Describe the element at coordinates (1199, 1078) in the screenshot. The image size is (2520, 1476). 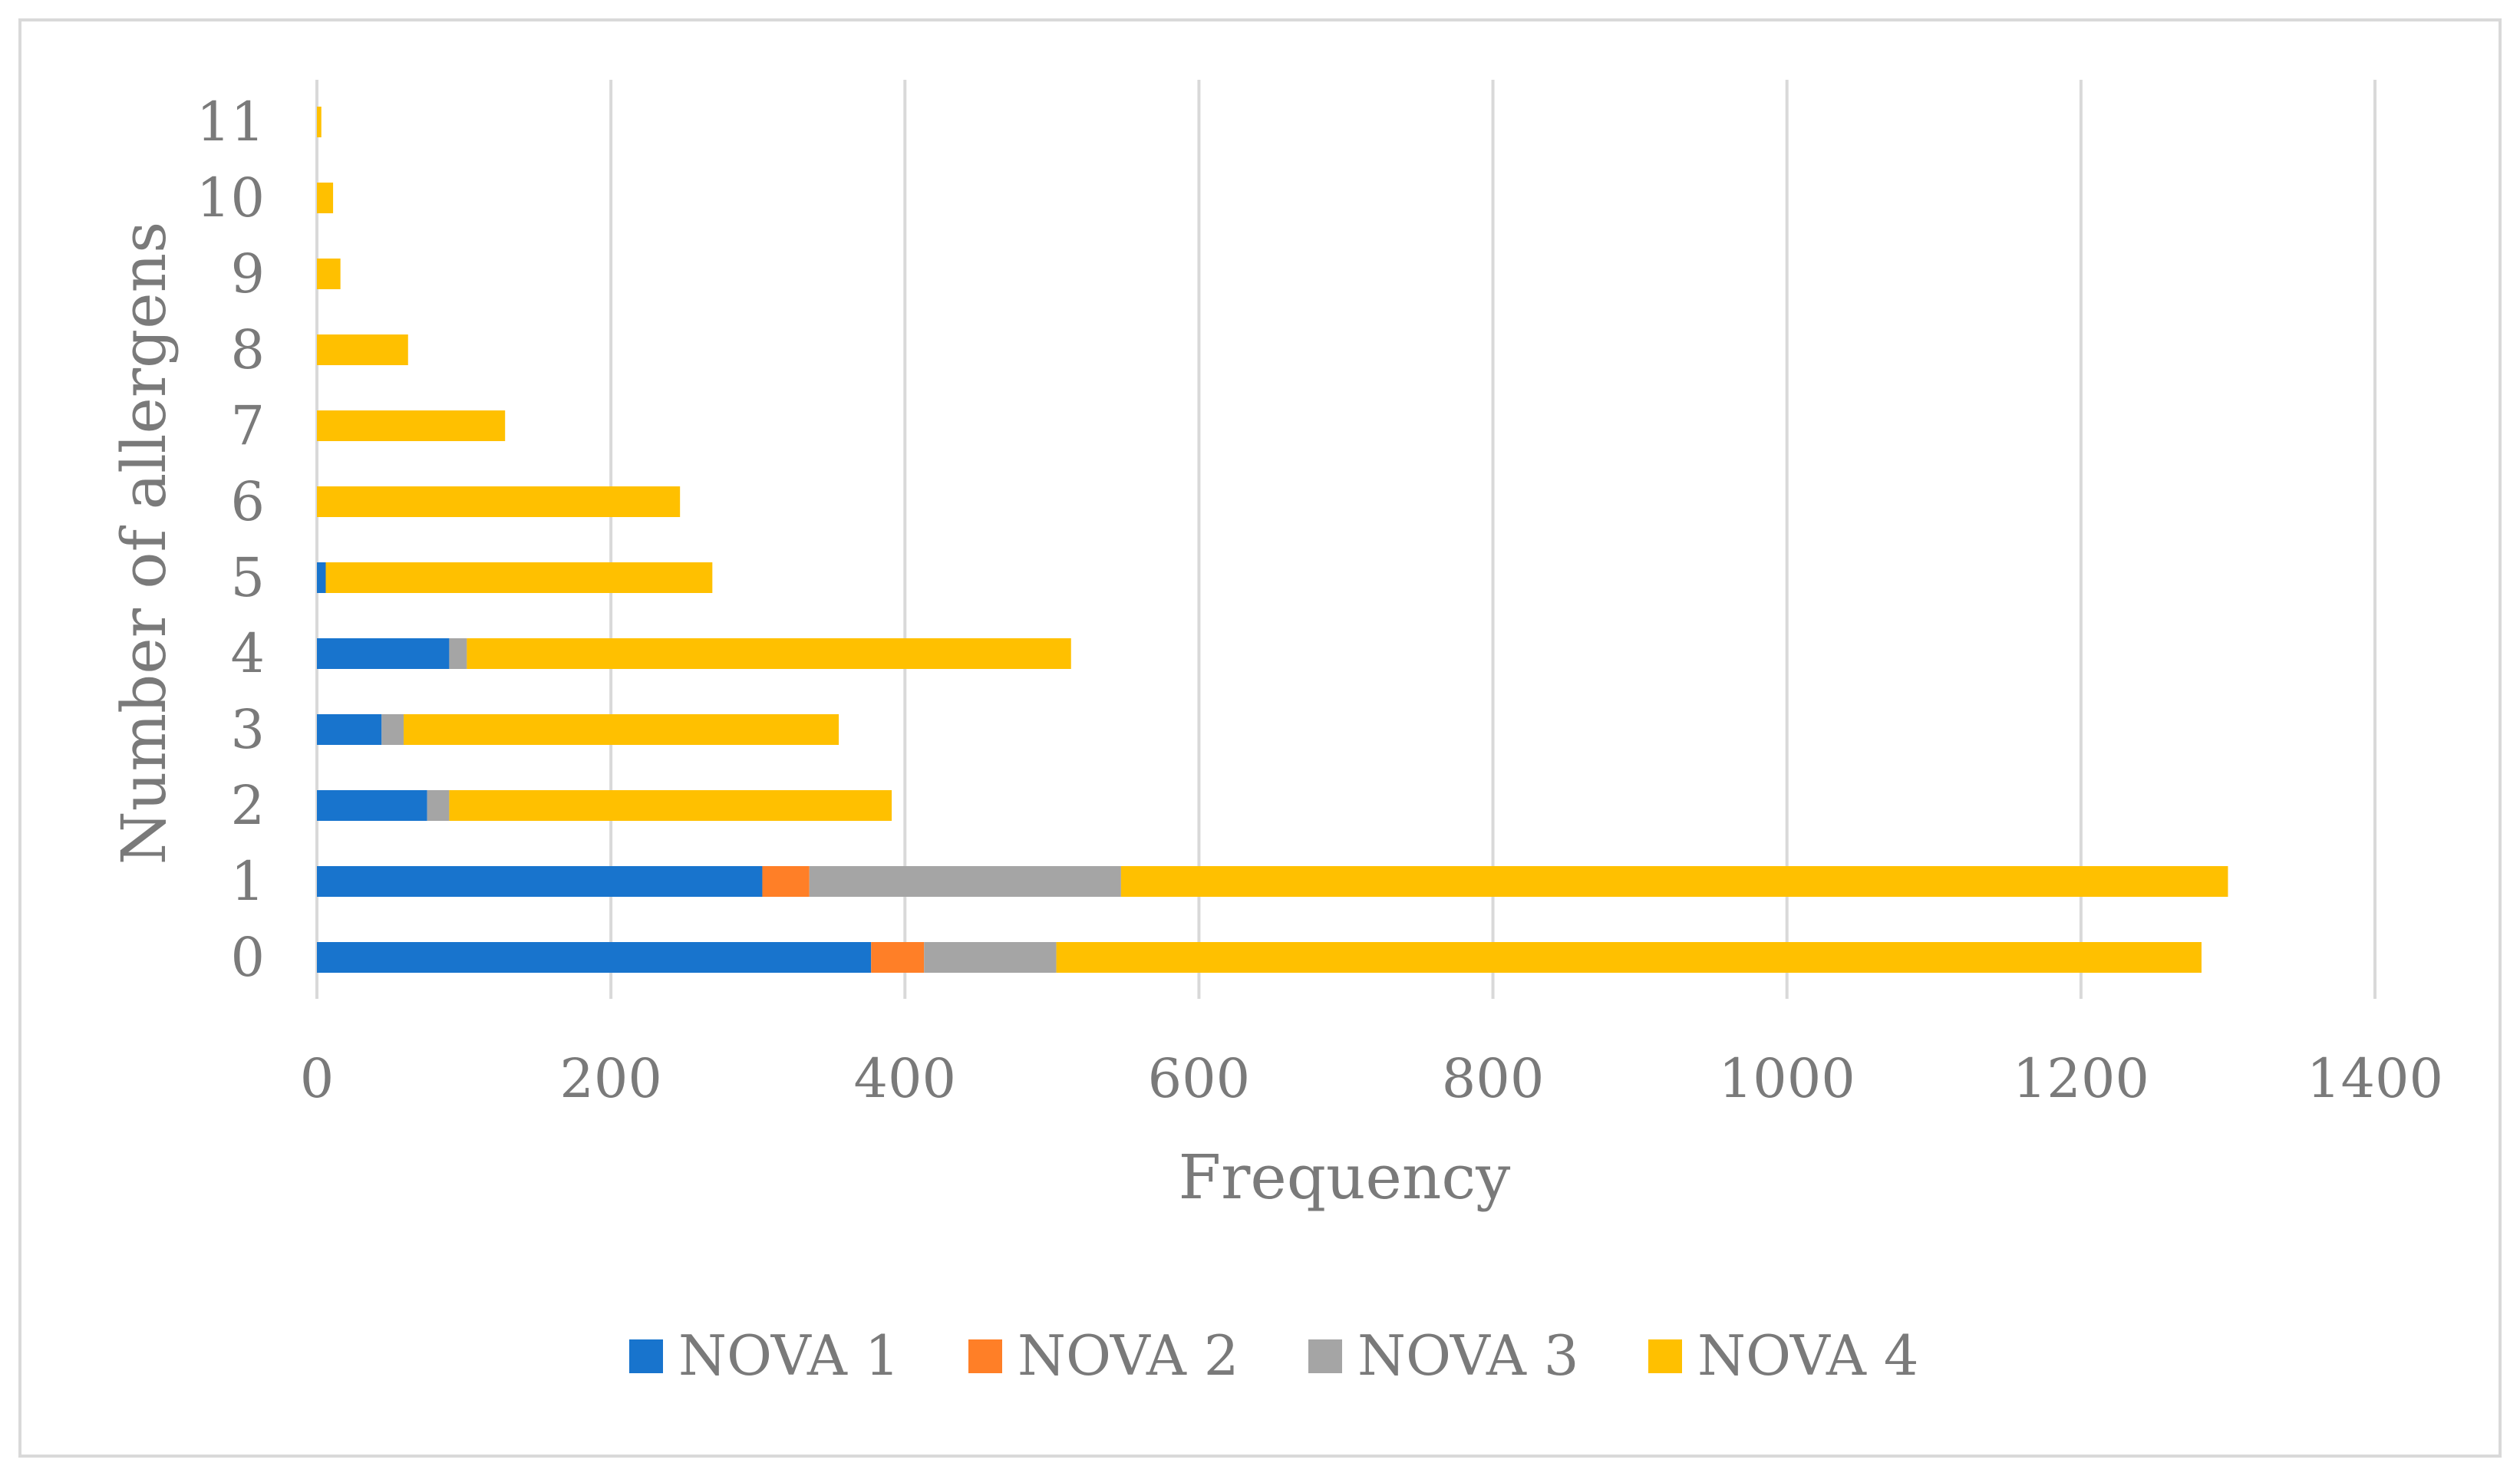
I see `x-tick-label-600: 600` at that location.